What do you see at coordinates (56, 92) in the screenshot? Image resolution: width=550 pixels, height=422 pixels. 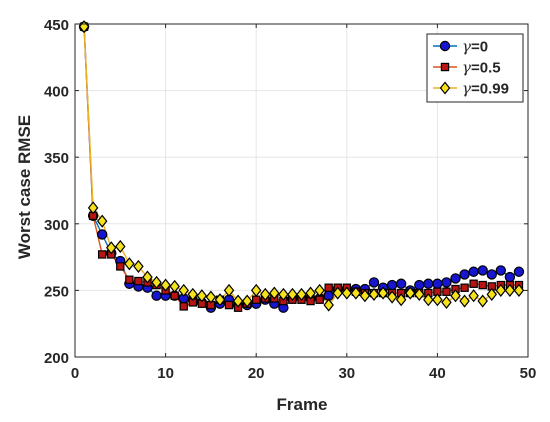 I see `y-tick-label: 400` at bounding box center [56, 92].